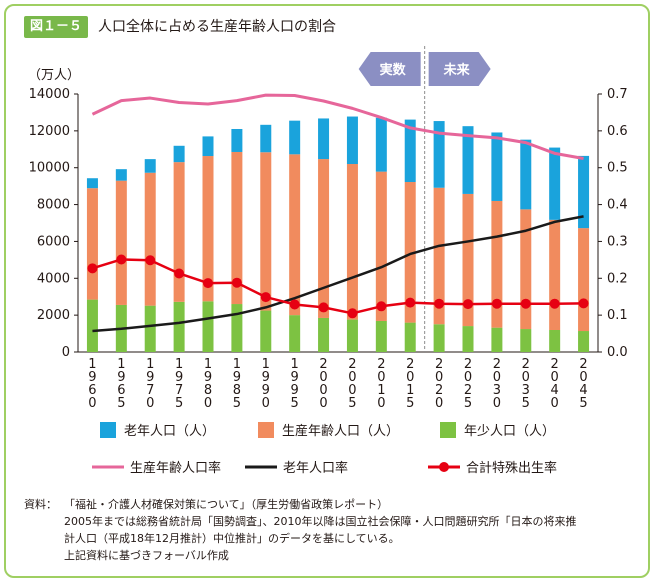 This screenshot has width=656, height=583. What do you see at coordinates (40, 504) in the screenshot?
I see `source-note-prefix: 資料：` at bounding box center [40, 504].